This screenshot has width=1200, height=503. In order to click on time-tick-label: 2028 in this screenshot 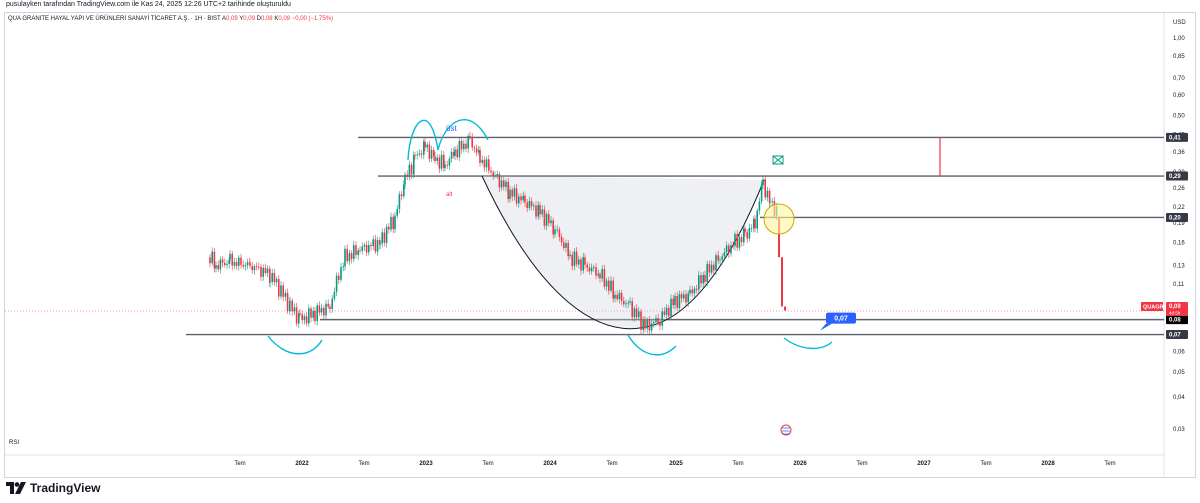, I will do `click(1048, 464)`.